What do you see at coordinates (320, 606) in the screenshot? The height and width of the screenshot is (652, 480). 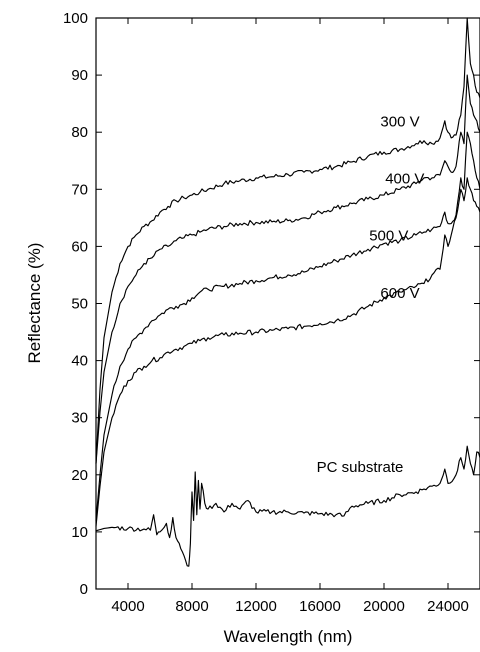 I see `x-tick-label-16000: 16000` at bounding box center [320, 606].